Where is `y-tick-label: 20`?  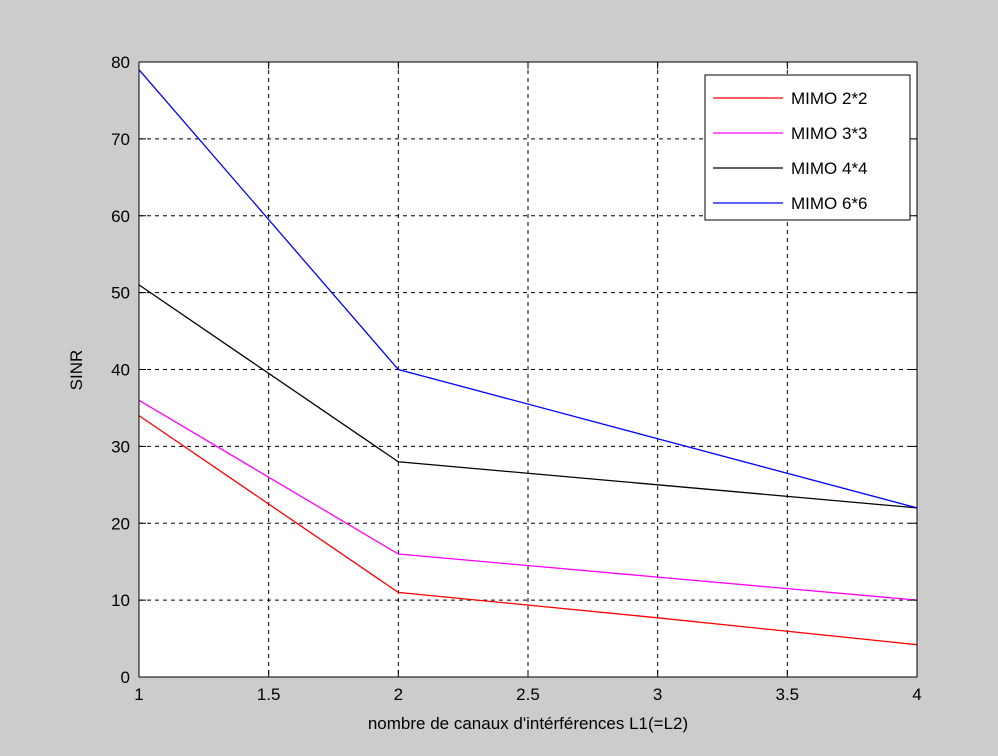
y-tick-label: 20 is located at coordinates (120, 523).